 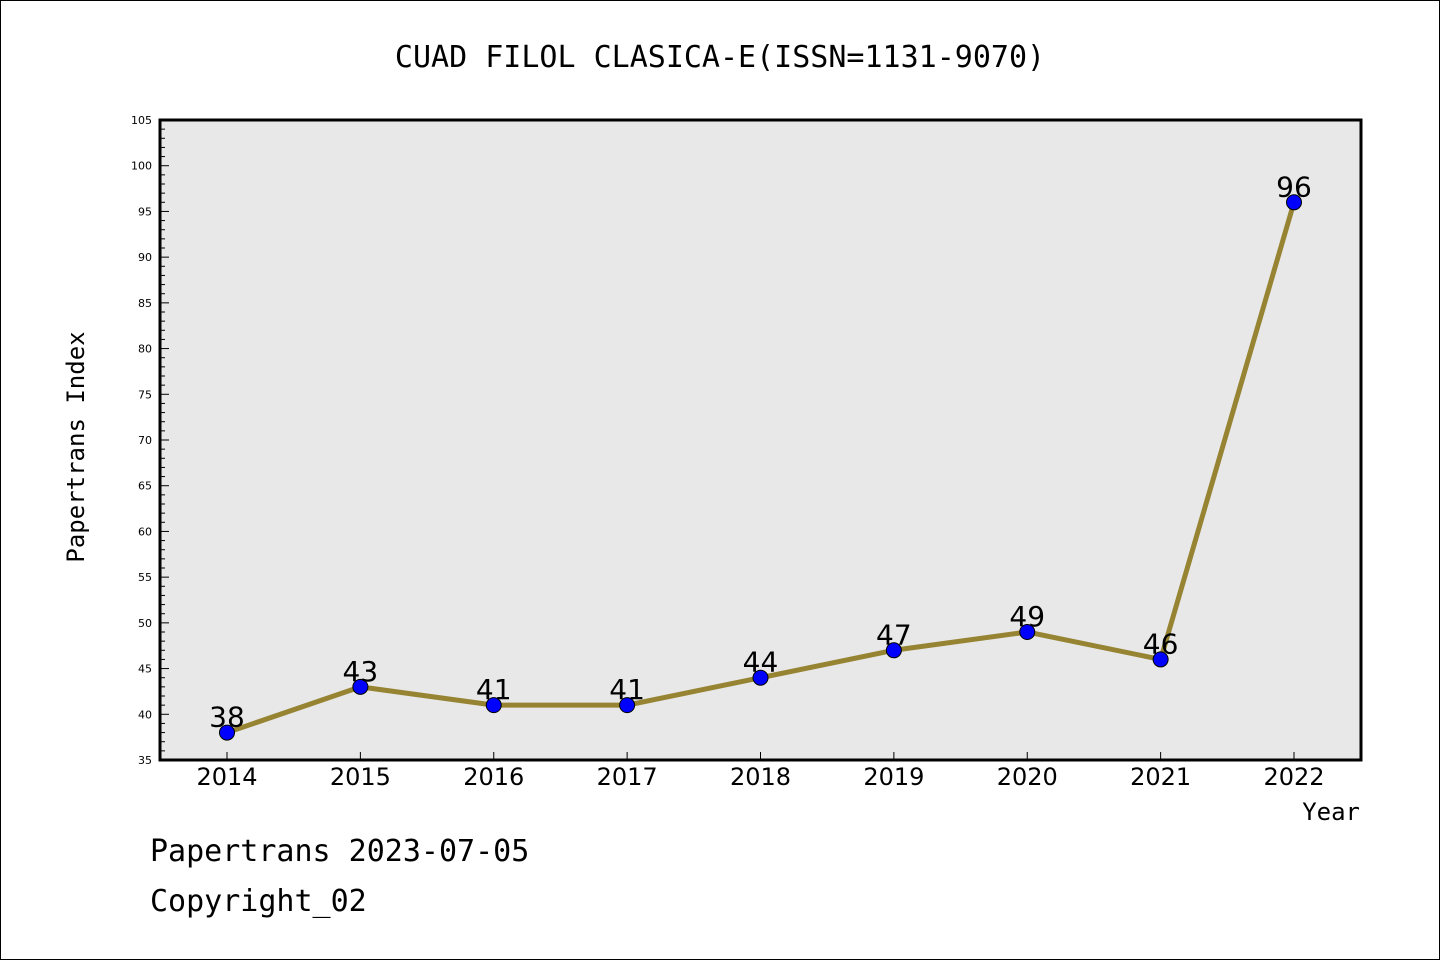 What do you see at coordinates (761, 662) in the screenshot?
I see `data-label: 44` at bounding box center [761, 662].